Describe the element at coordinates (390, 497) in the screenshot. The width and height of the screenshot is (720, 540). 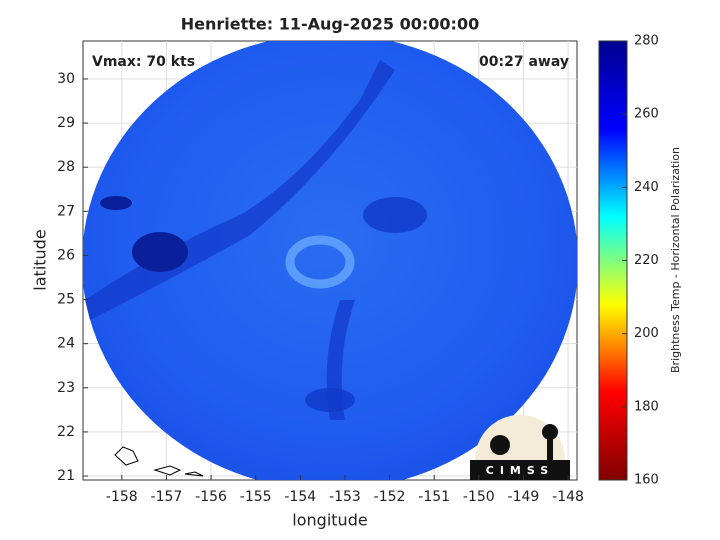
I see `x-tick-label: -152` at that location.